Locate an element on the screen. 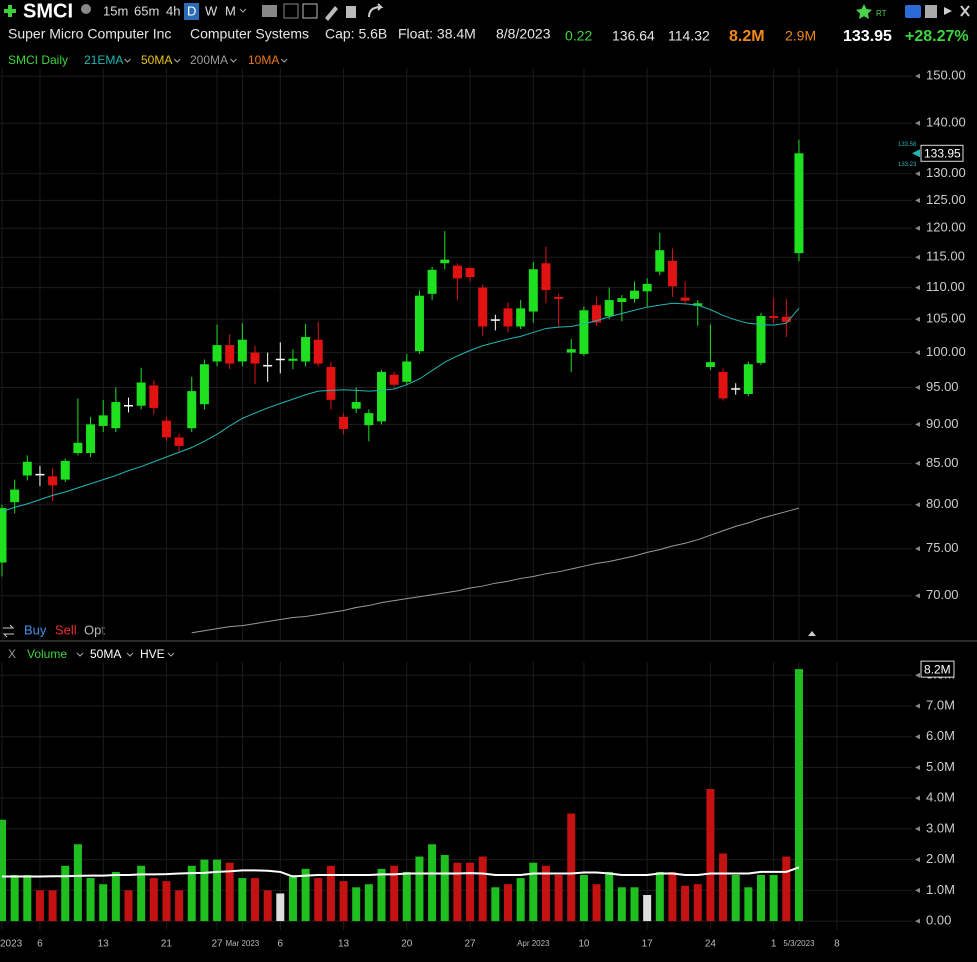 This screenshot has width=977, height=962. x-tick-label: 2023 is located at coordinates (11, 944).